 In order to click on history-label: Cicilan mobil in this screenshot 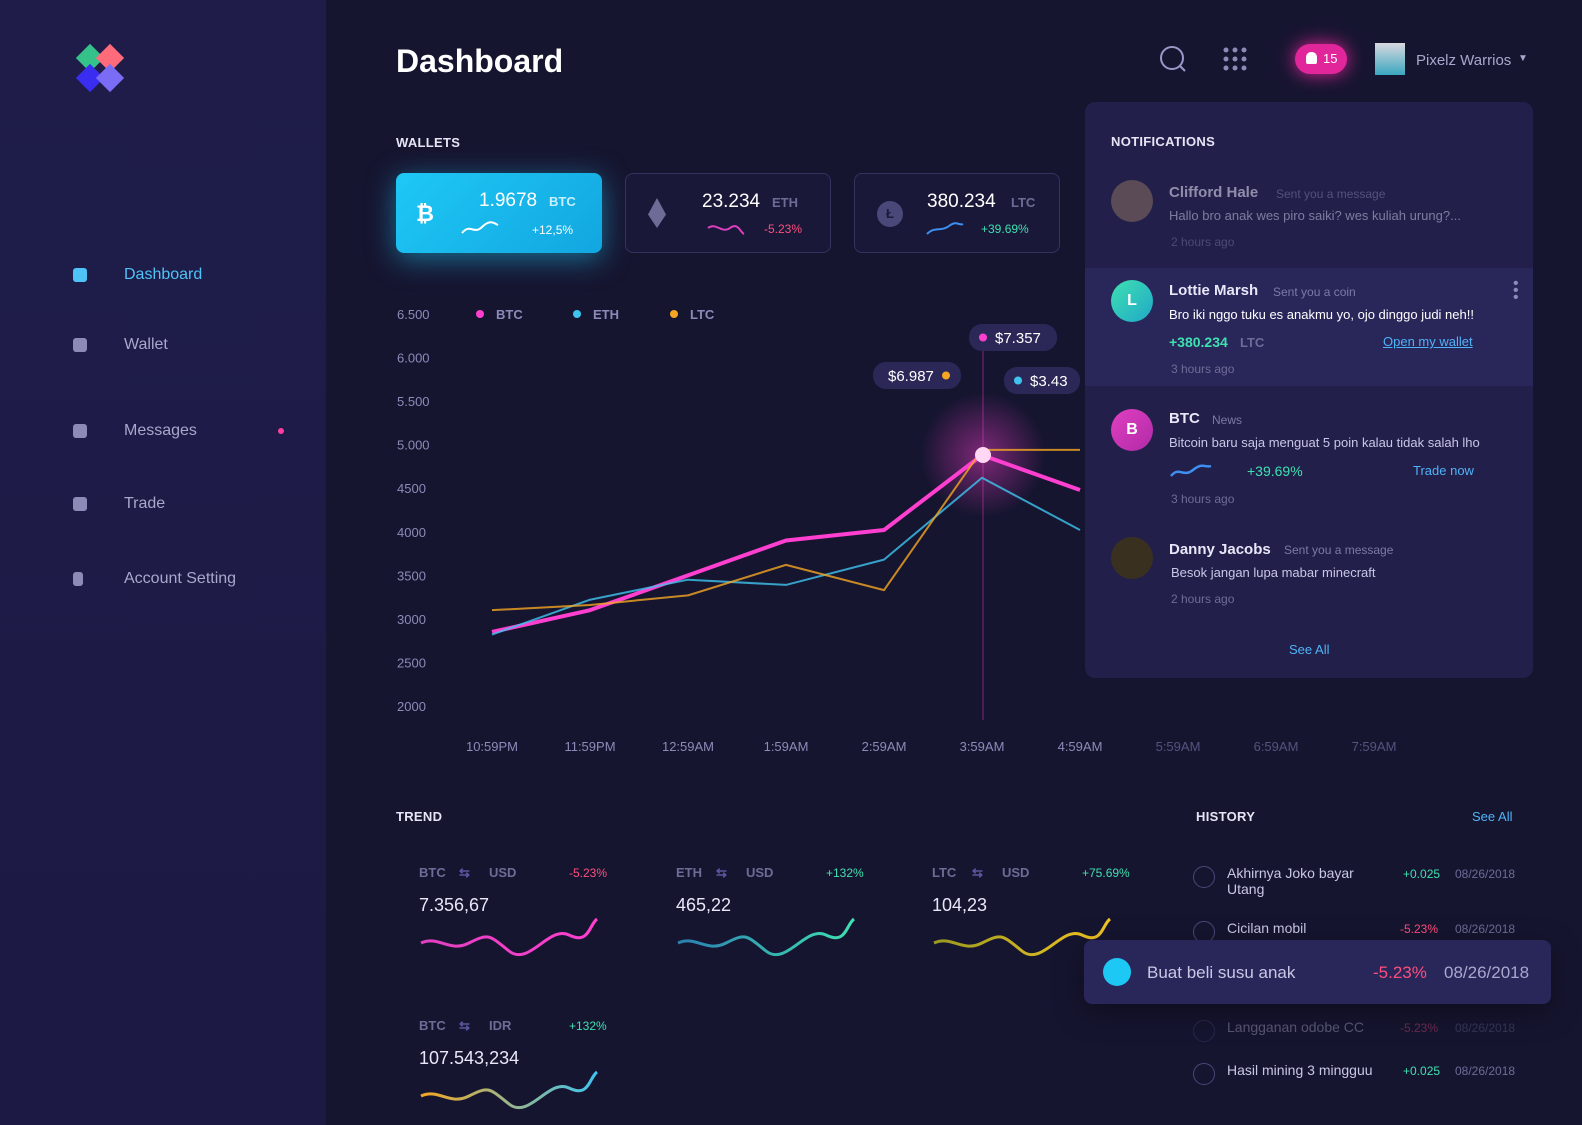, I will do `click(1267, 928)`.